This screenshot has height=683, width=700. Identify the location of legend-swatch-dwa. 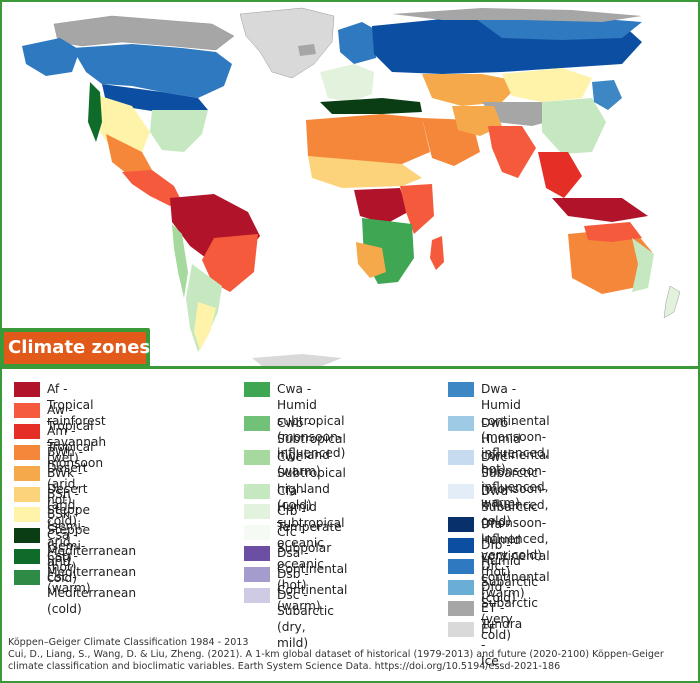
(461, 389).